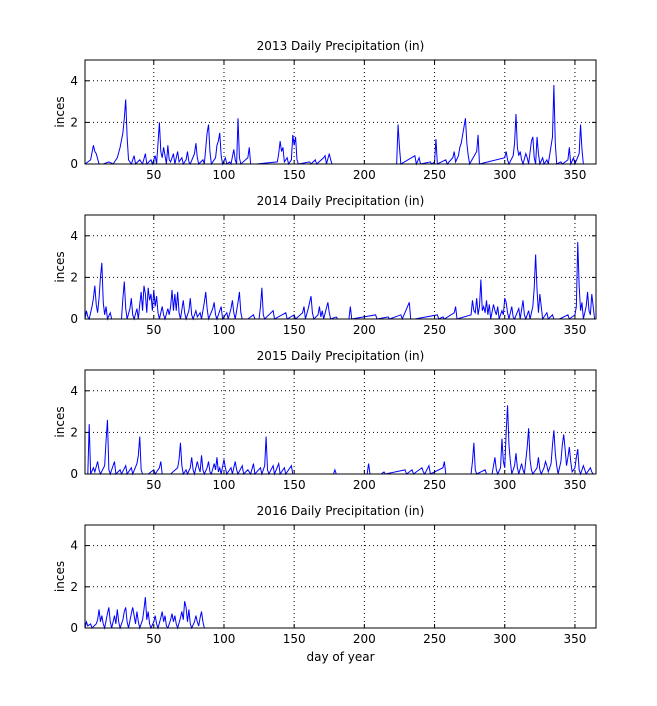 The height and width of the screenshot is (706, 657). Describe the element at coordinates (341, 511) in the screenshot. I see `panel-title: 2016 Daily Precipitation (in)` at that location.